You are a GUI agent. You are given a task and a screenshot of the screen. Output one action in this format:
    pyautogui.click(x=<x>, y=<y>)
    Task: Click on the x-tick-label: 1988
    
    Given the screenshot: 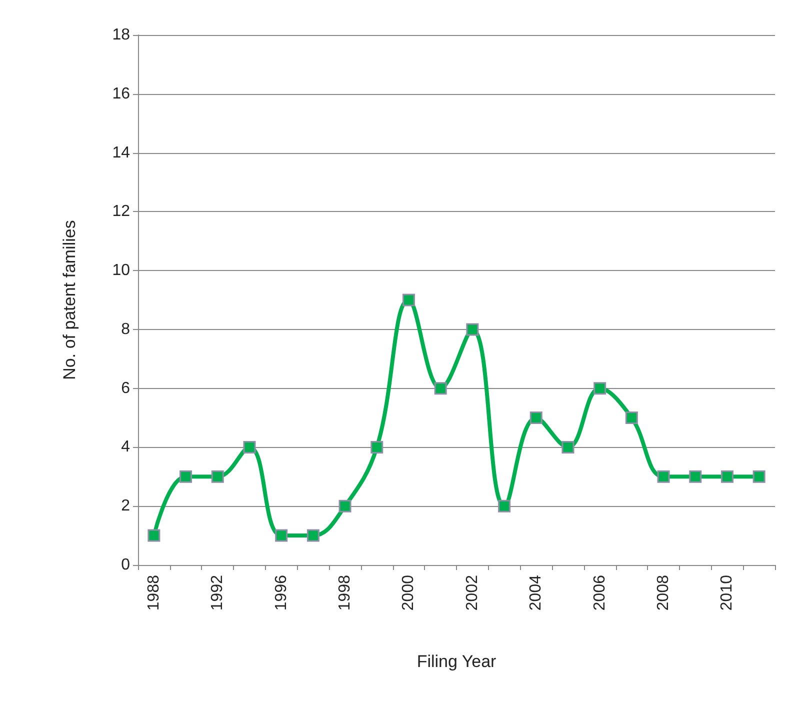 What is the action you would take?
    pyautogui.click(x=153, y=592)
    